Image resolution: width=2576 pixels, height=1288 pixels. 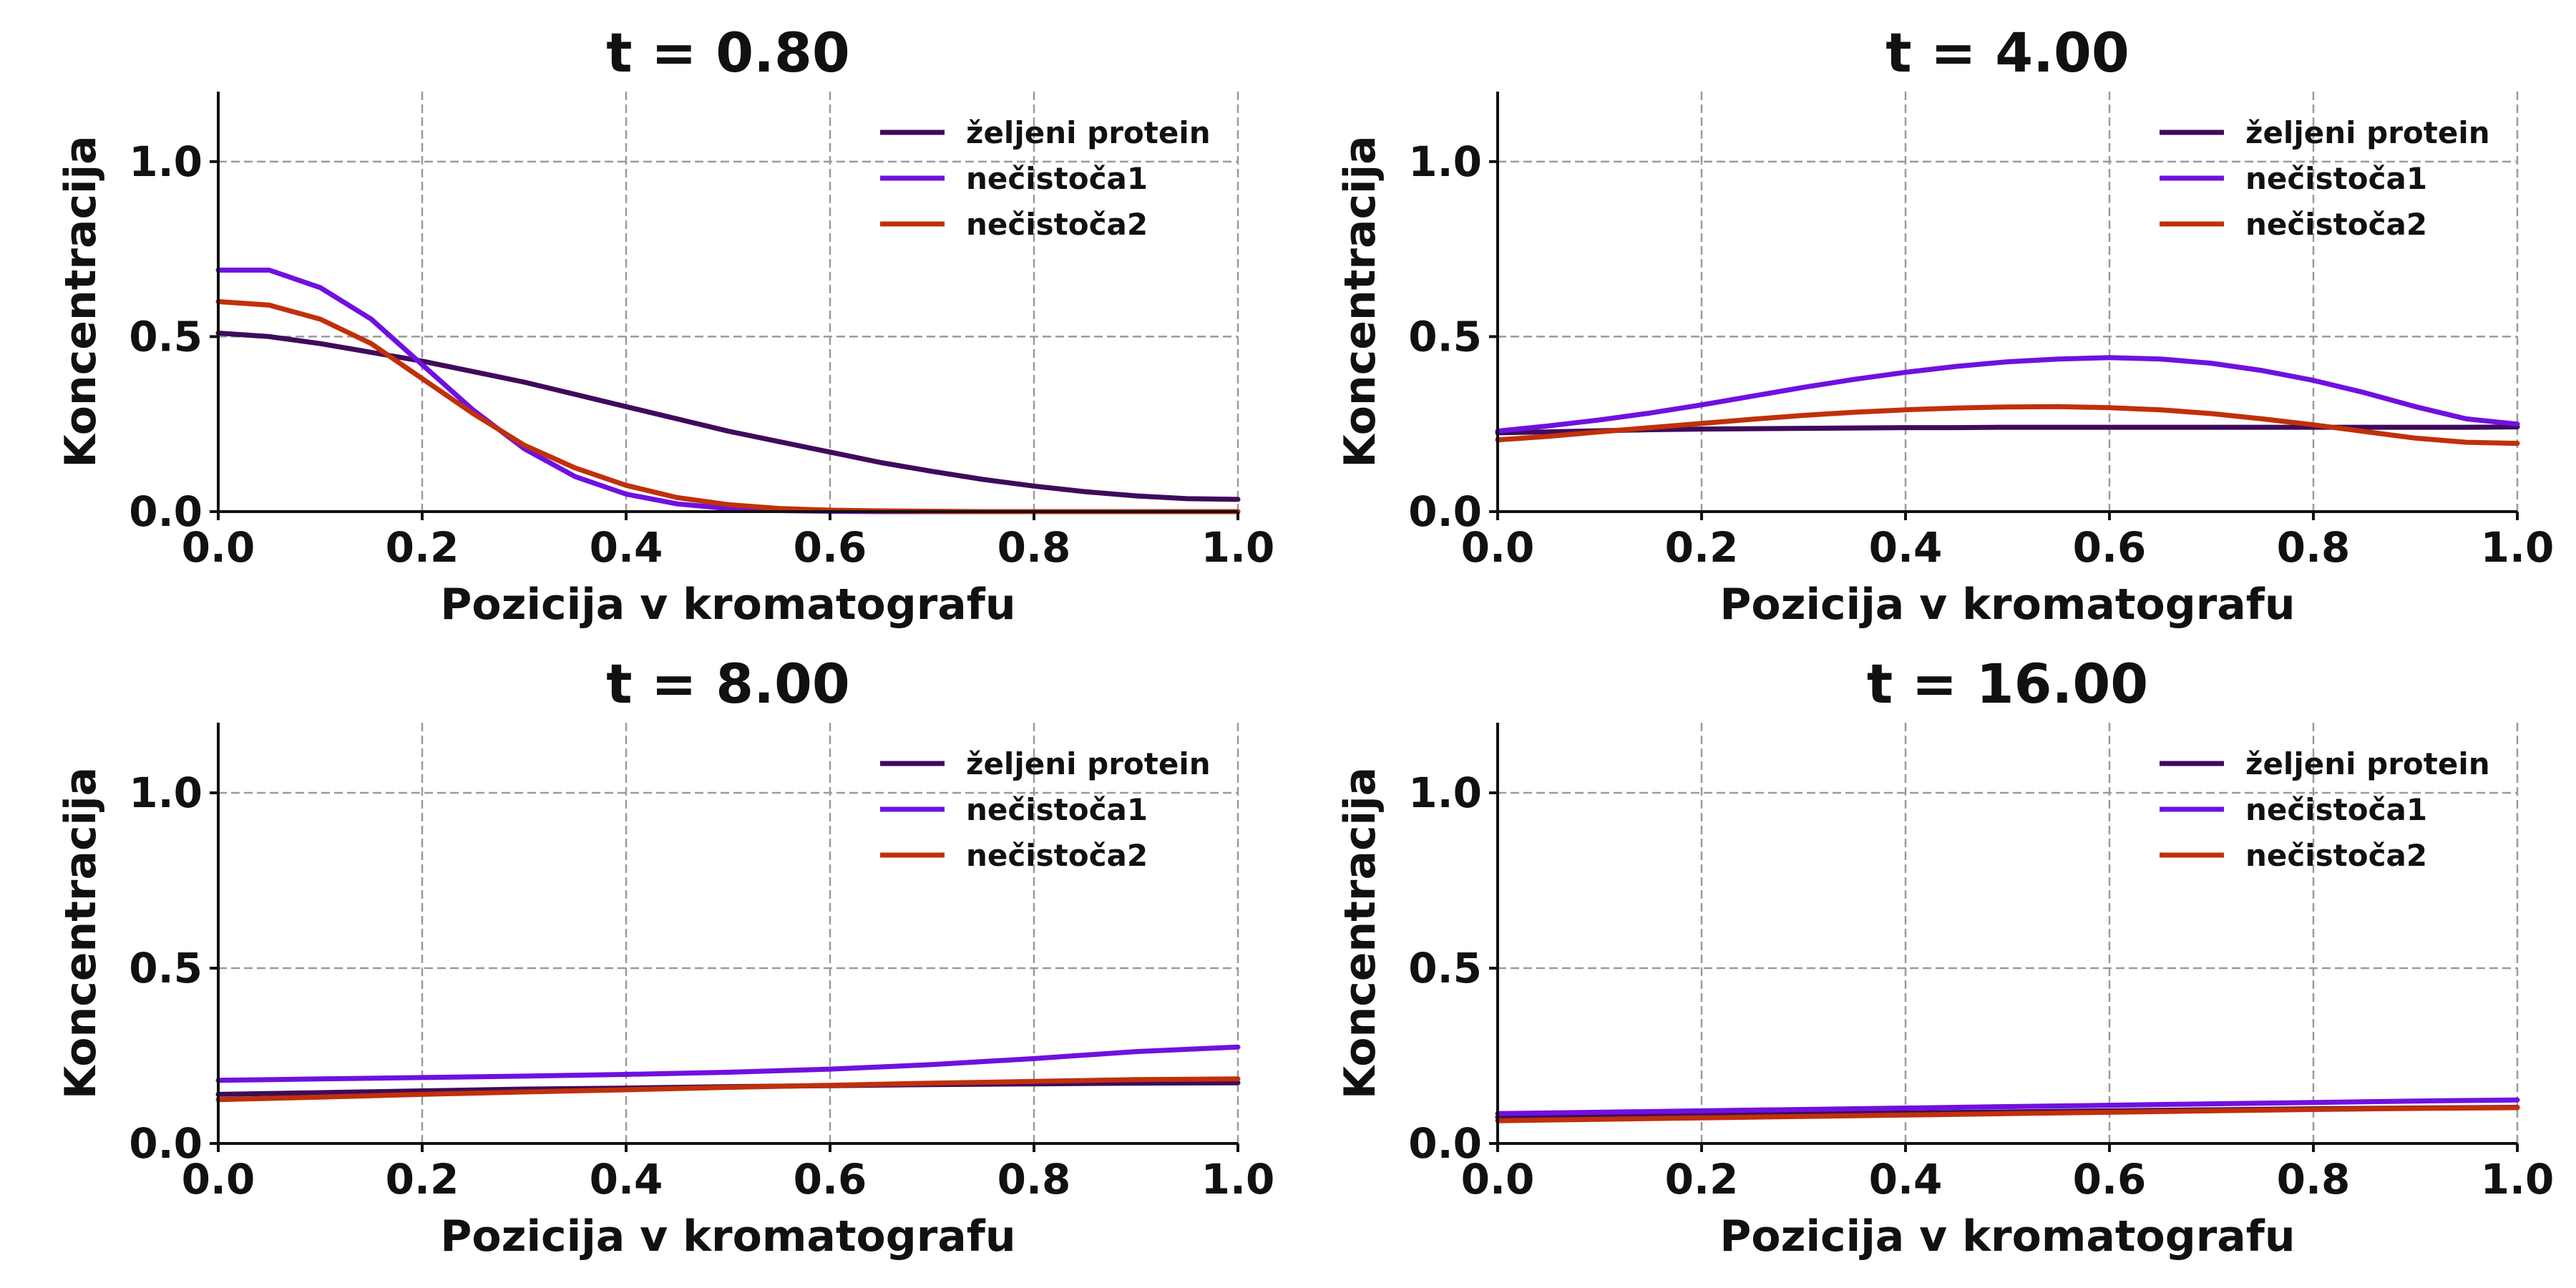 I want to click on chart-title: t = 8.00, so click(x=727, y=684).